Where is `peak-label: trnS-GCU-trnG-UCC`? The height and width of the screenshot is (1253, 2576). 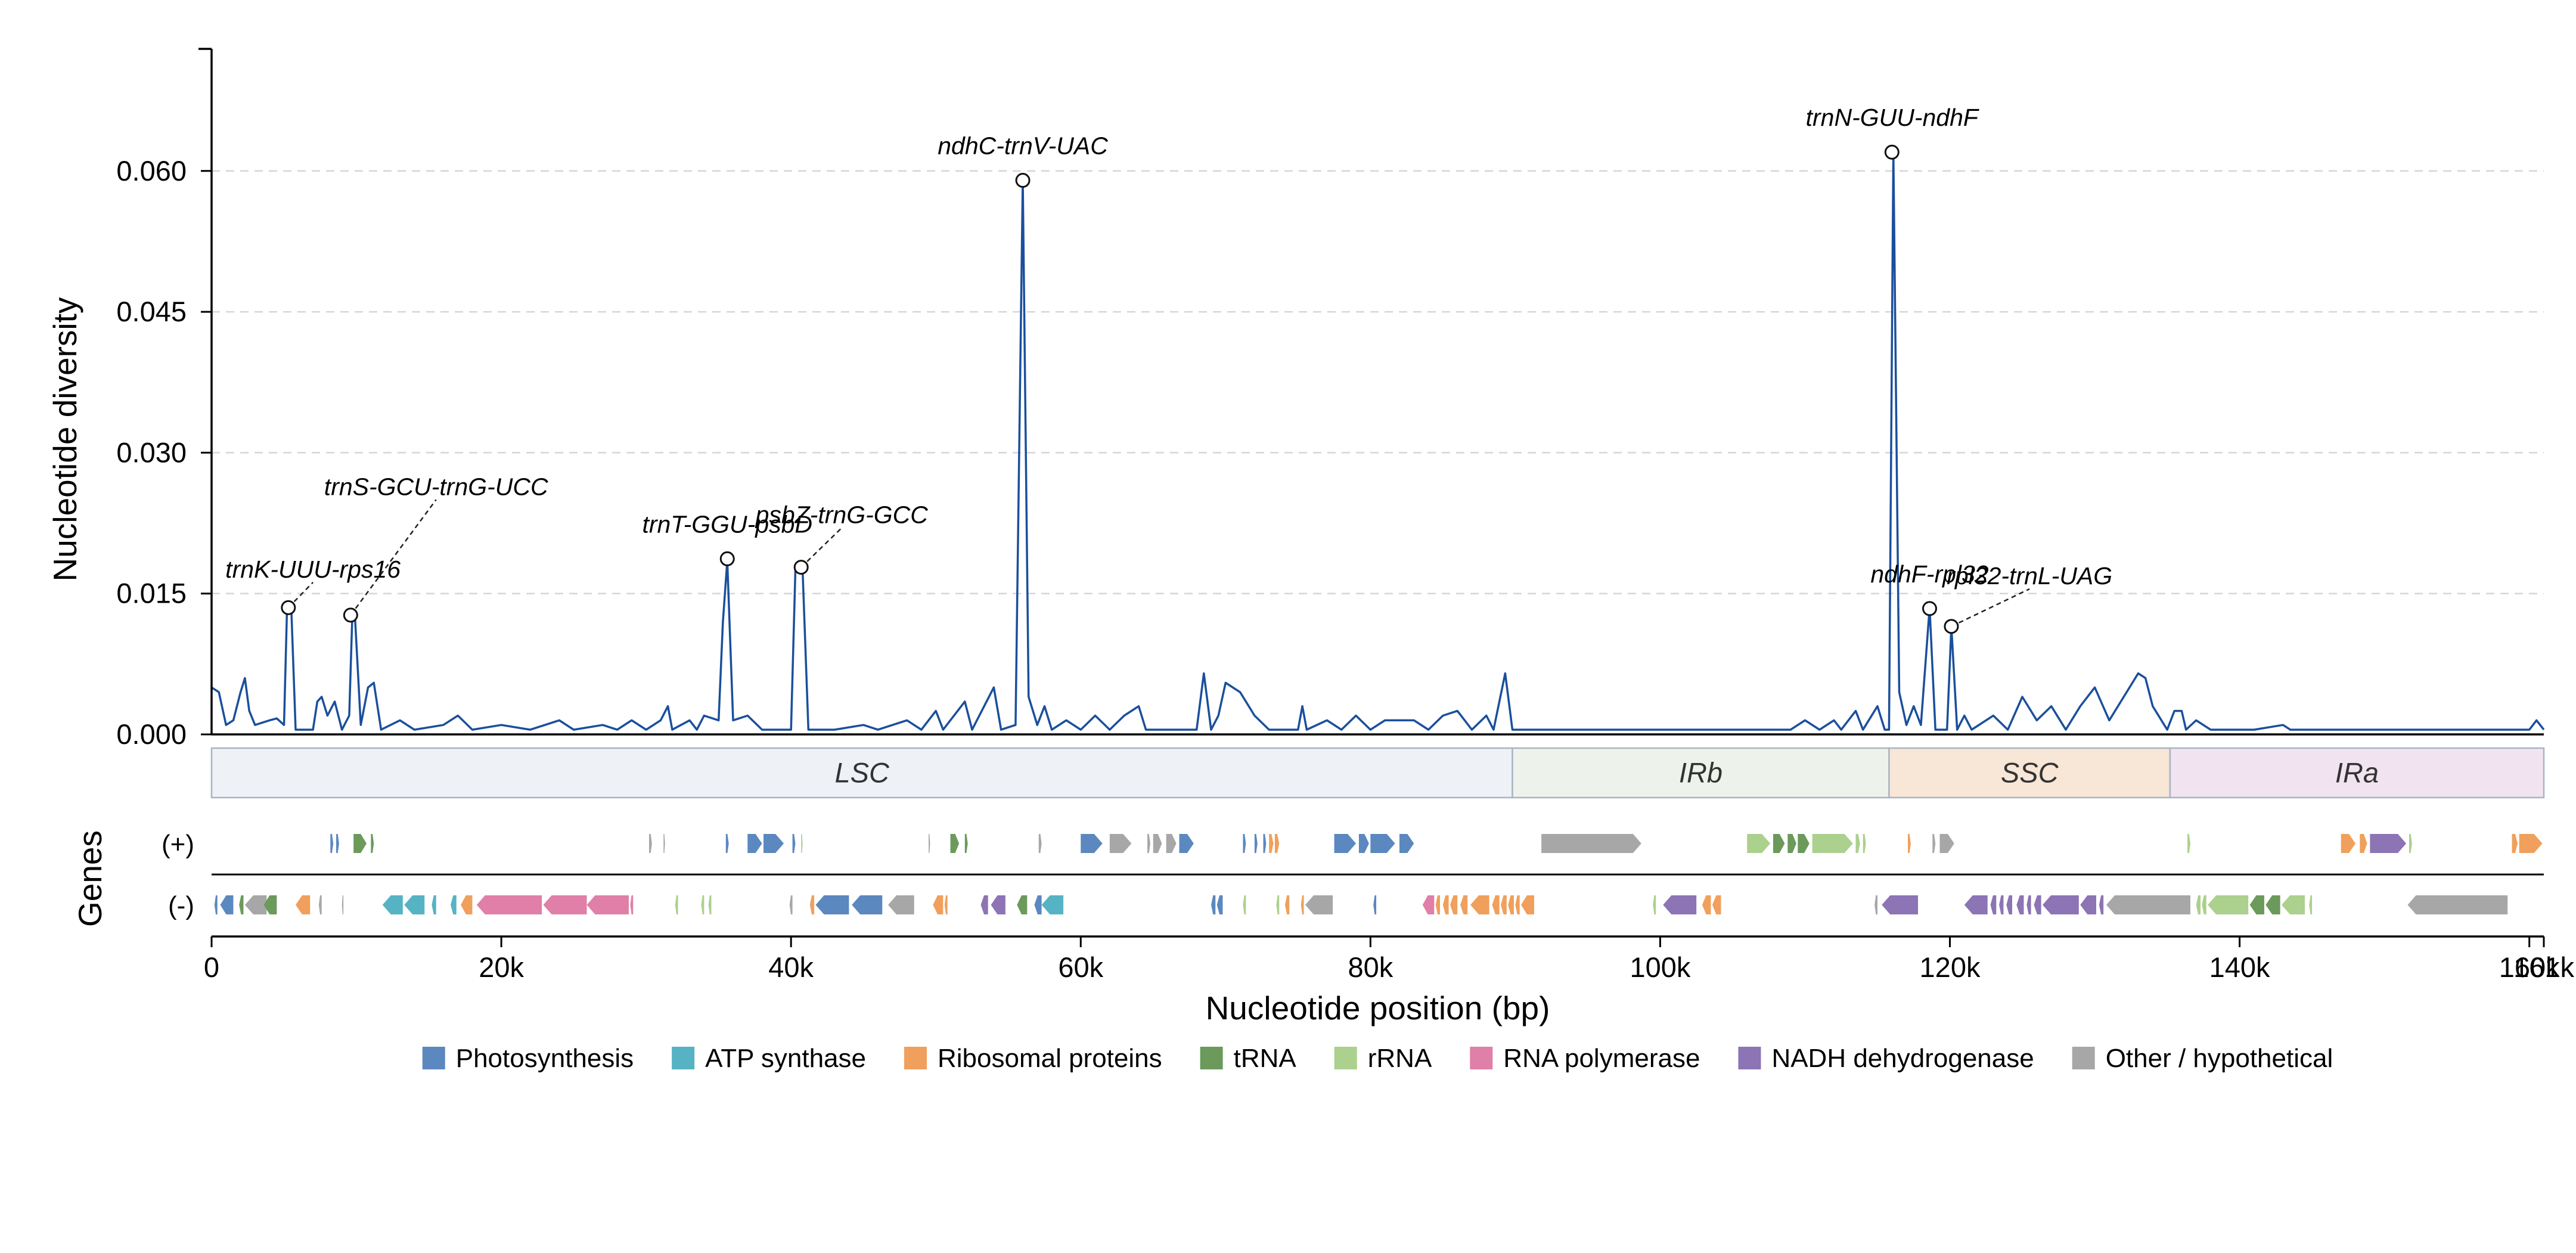
peak-label: trnS-GCU-trnG-UCC is located at coordinates (436, 486).